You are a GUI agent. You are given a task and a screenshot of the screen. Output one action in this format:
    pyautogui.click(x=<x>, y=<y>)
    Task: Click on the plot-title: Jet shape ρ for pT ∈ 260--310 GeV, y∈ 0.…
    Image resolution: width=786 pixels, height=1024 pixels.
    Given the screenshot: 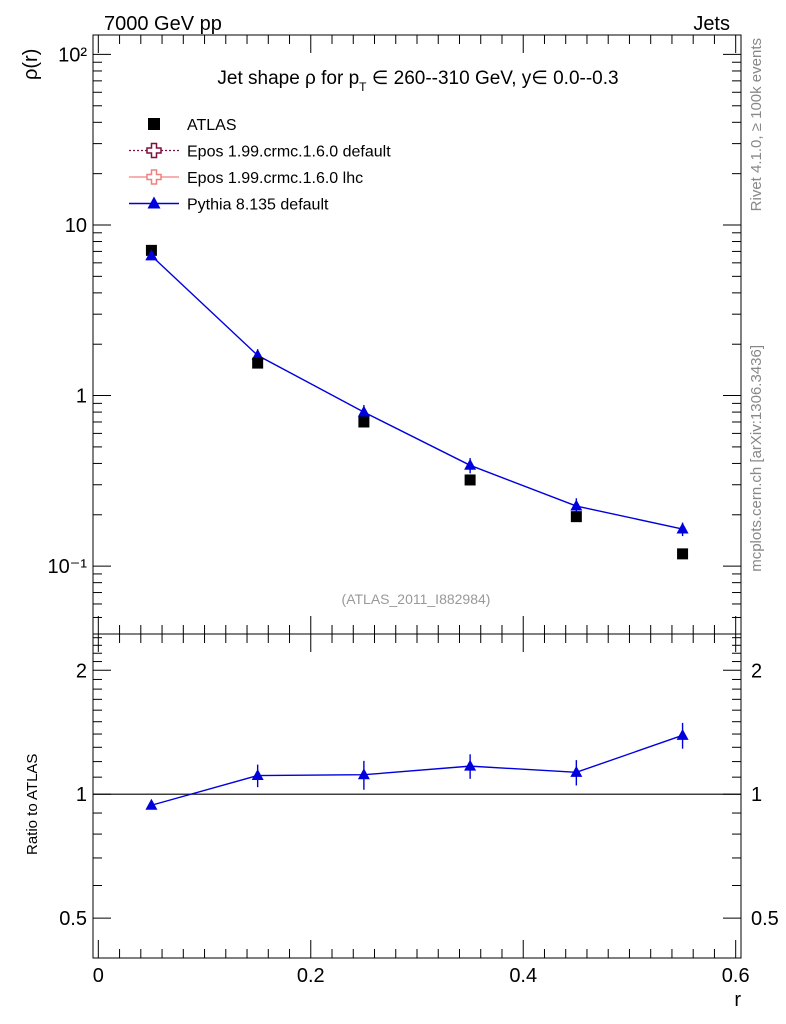 What is the action you would take?
    pyautogui.click(x=417, y=81)
    